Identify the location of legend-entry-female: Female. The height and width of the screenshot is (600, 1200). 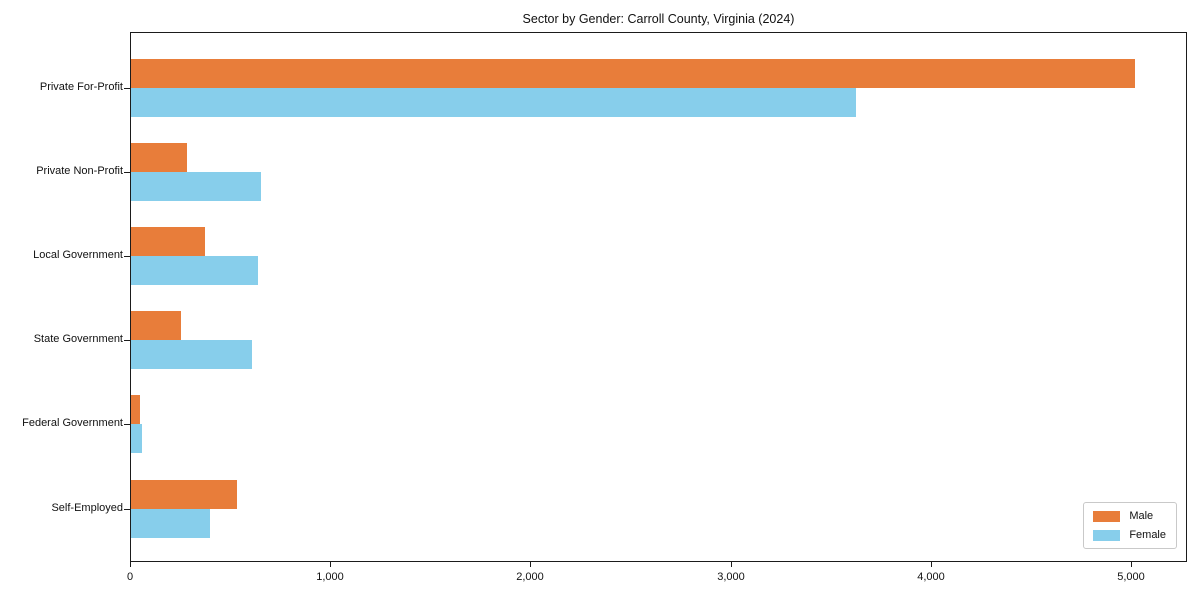
(1129, 535).